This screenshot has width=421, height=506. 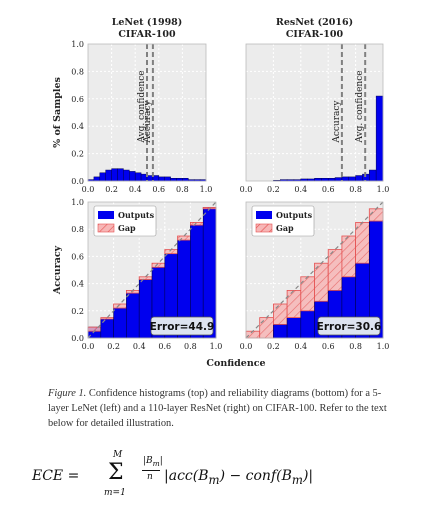 What do you see at coordinates (294, 215) in the screenshot?
I see `legend-label: Outputs` at bounding box center [294, 215].